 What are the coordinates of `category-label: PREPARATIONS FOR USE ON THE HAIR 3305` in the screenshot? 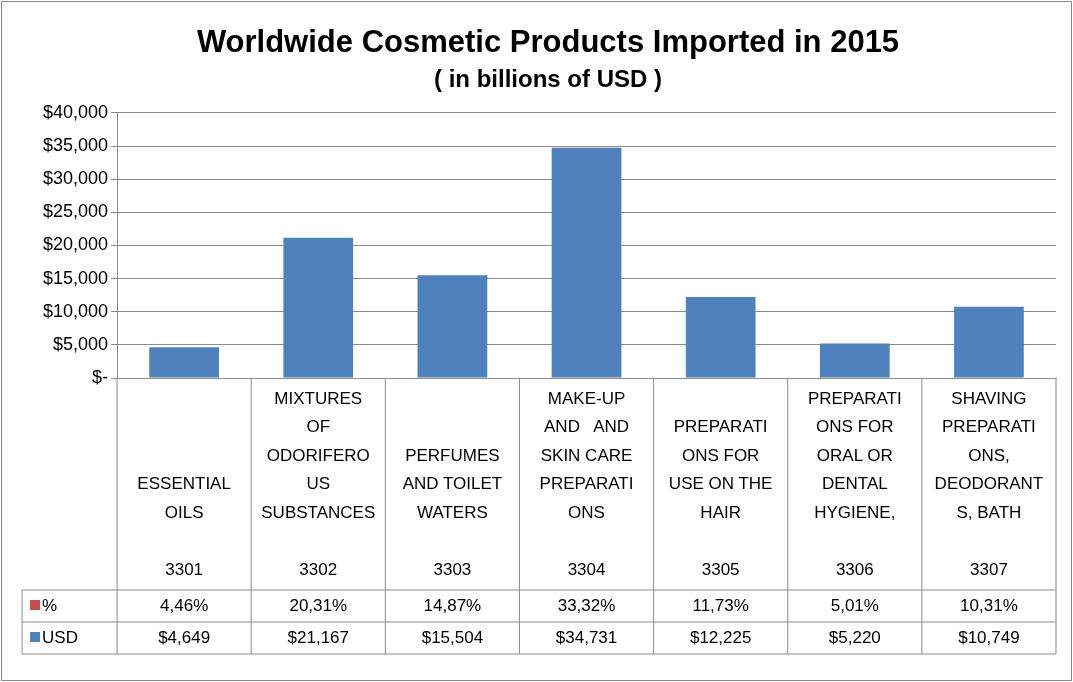 It's located at (720, 498).